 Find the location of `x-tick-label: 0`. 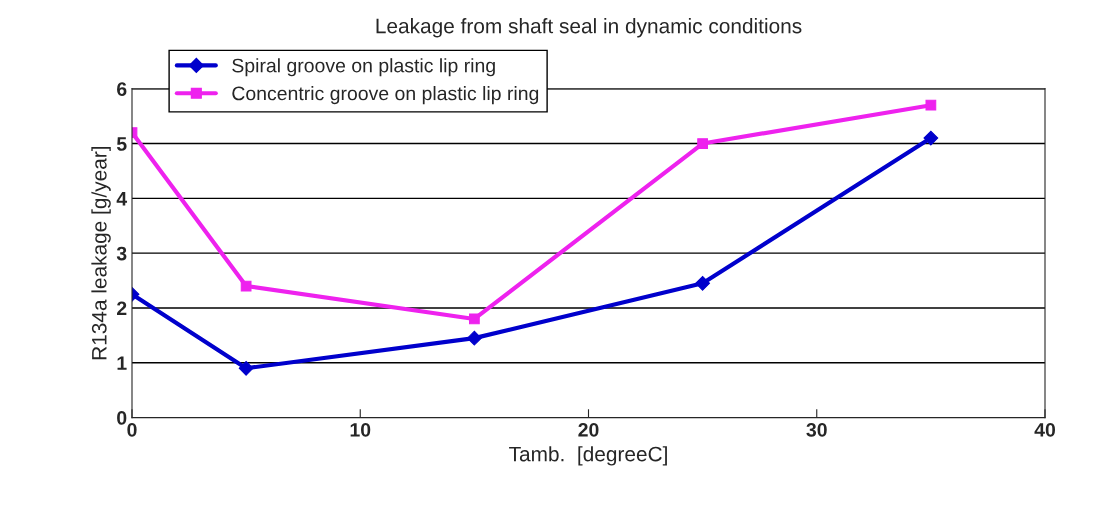

x-tick-label: 0 is located at coordinates (132, 429).